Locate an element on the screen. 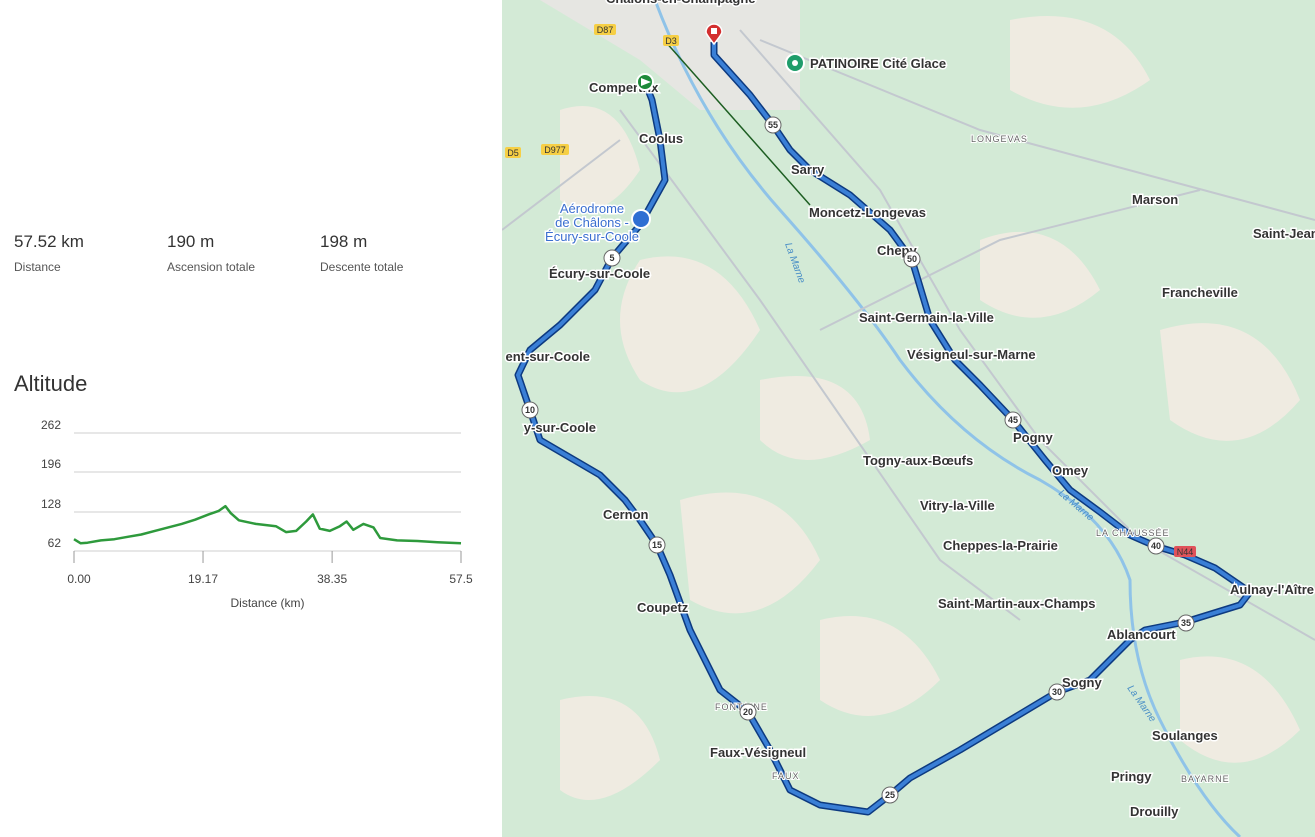 This screenshot has width=1315, height=837. place-label: Marson is located at coordinates (1155, 199).